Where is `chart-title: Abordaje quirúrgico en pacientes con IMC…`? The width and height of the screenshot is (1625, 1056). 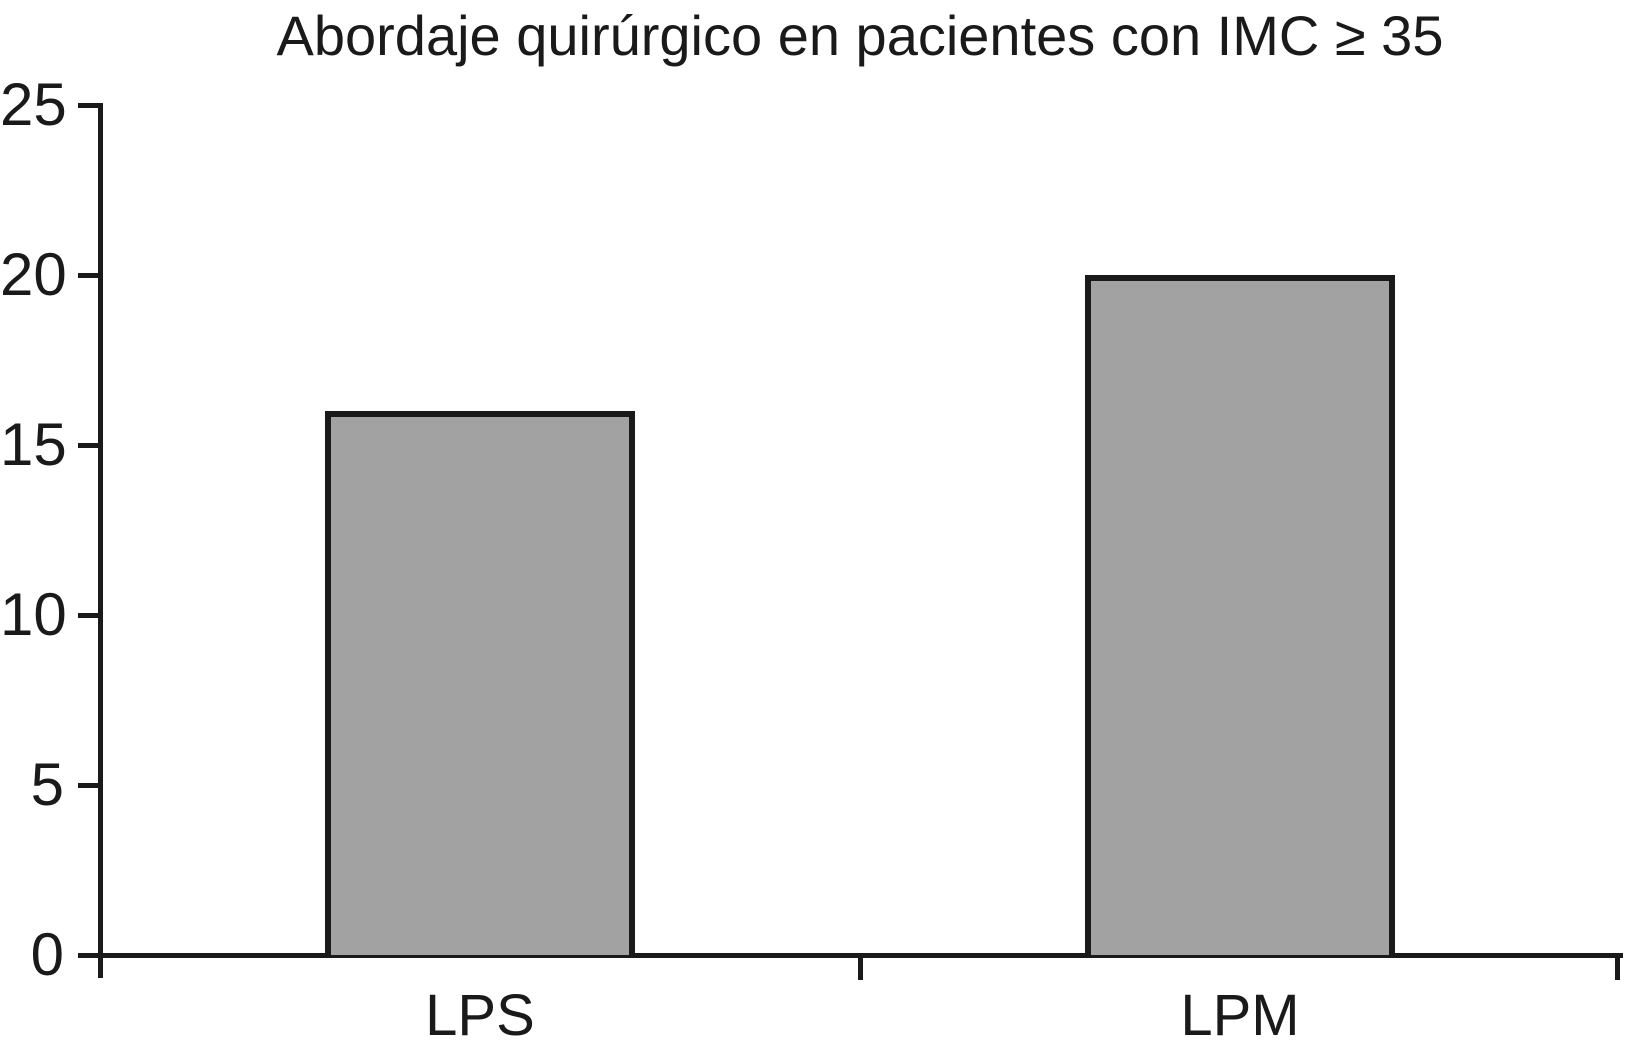
chart-title: Abordaje quirúrgico en pacientes con IMC… is located at coordinates (860, 35).